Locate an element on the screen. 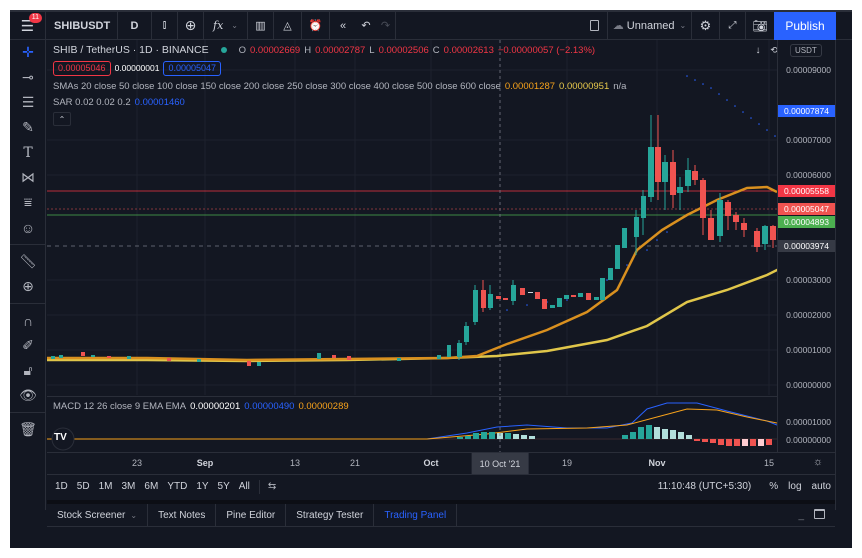 This screenshot has height=558, width=862. go-to-date-button: ⇆ is located at coordinates (272, 486).